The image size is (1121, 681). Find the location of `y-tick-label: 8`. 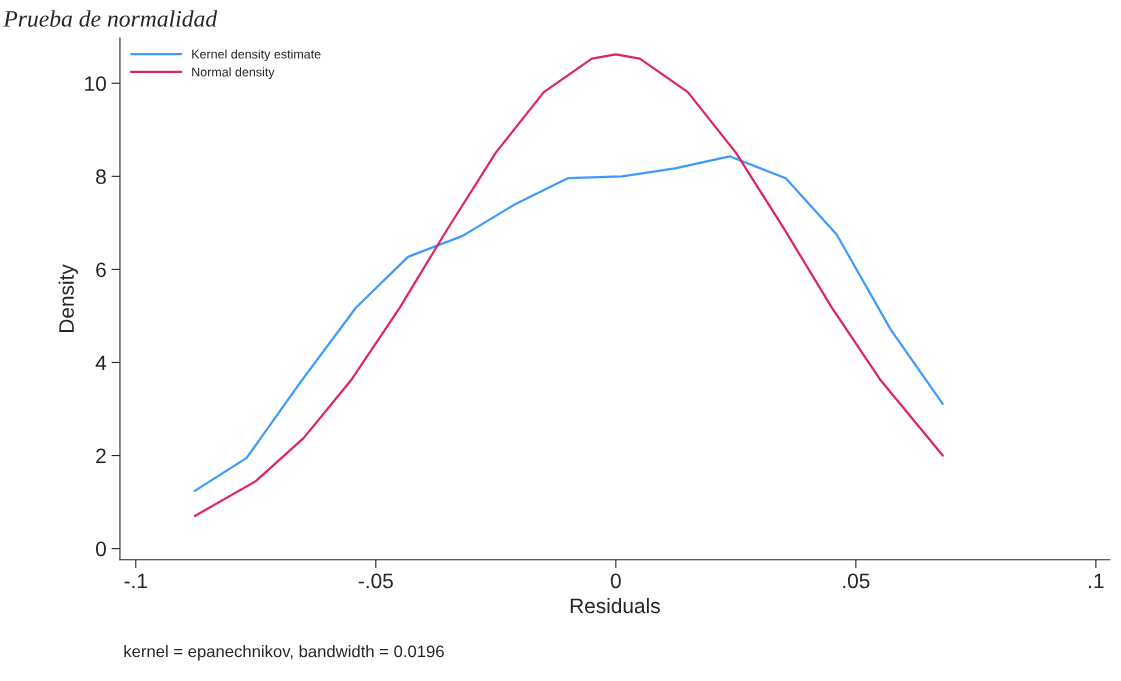

y-tick-label: 8 is located at coordinates (101, 177).